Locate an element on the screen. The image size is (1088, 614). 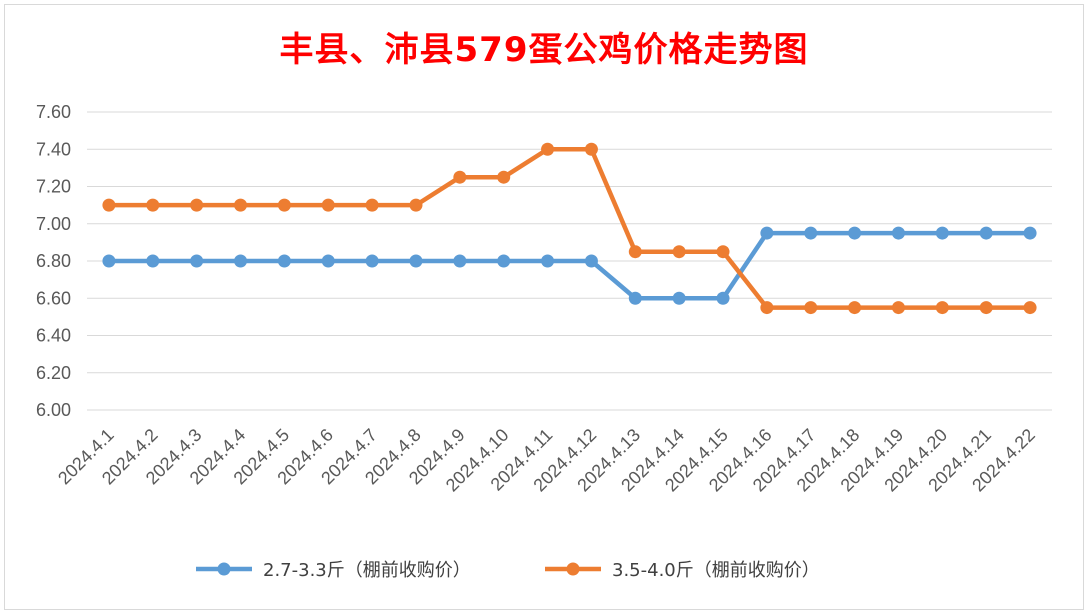
legend: 2.7-3.3斤（棚前收购价） 3.5-4.0斤（棚前收购价） is located at coordinates (508, 570).